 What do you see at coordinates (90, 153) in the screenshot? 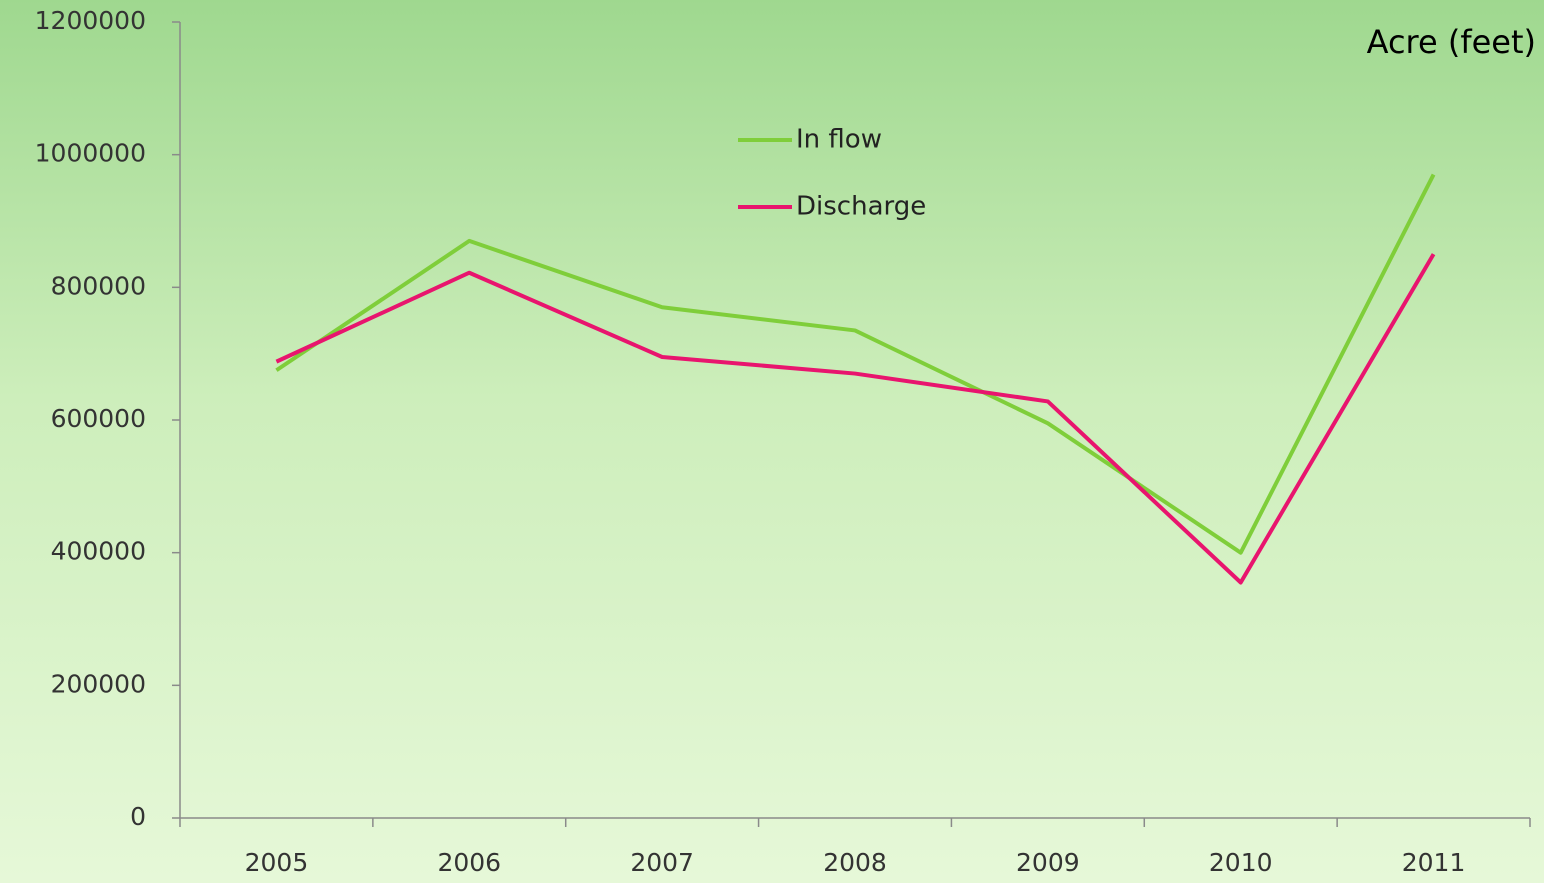
I see `y-tick-label: 1000000` at bounding box center [90, 153].